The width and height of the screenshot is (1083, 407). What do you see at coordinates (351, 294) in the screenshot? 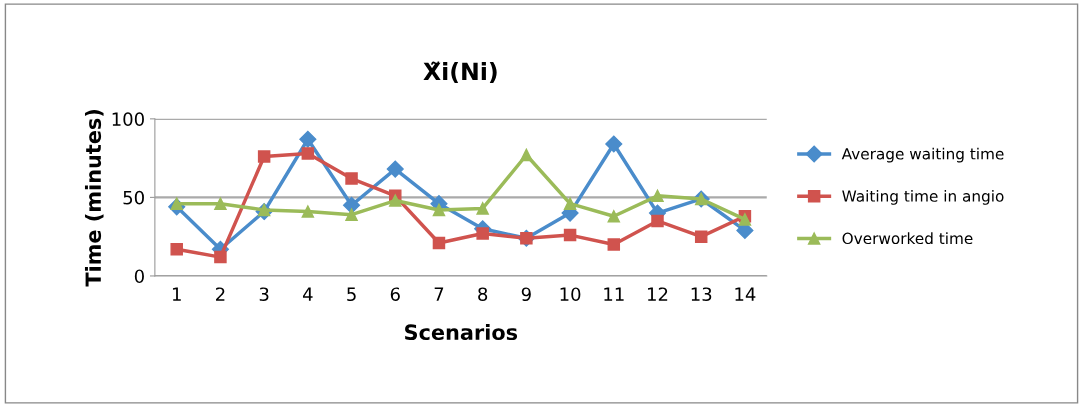
I see `x-tick-label: 5` at bounding box center [351, 294].